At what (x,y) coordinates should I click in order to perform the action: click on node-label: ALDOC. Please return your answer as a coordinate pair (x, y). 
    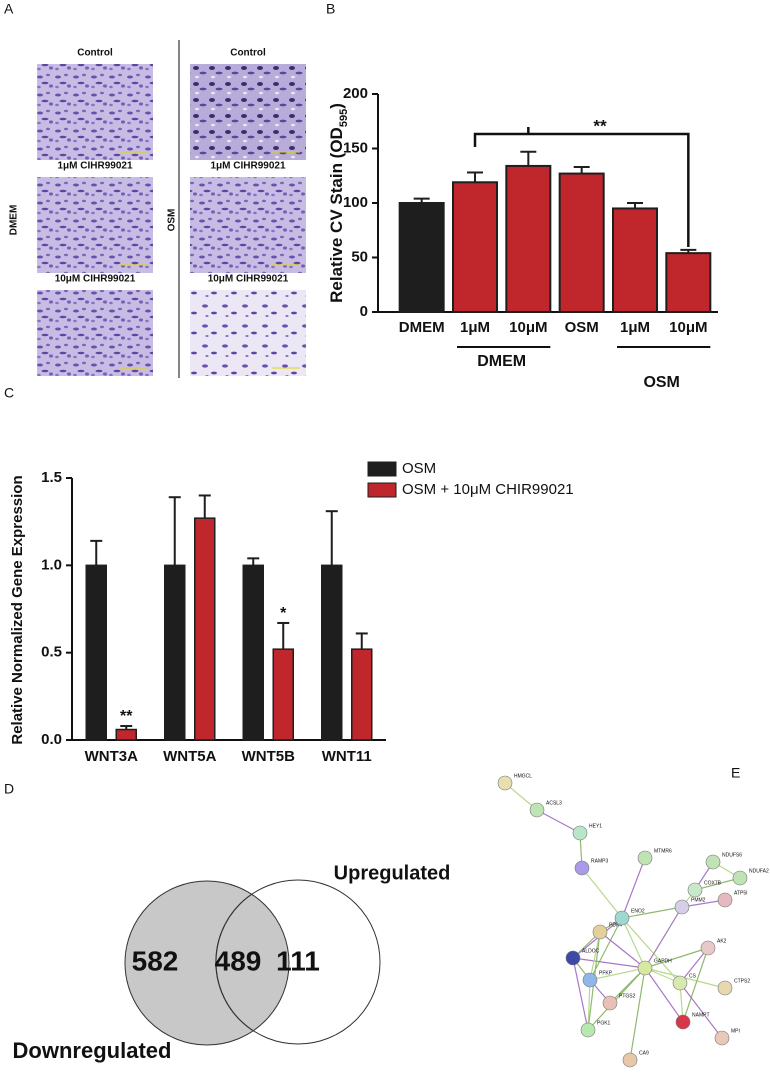
    Looking at the image, I should click on (591, 951).